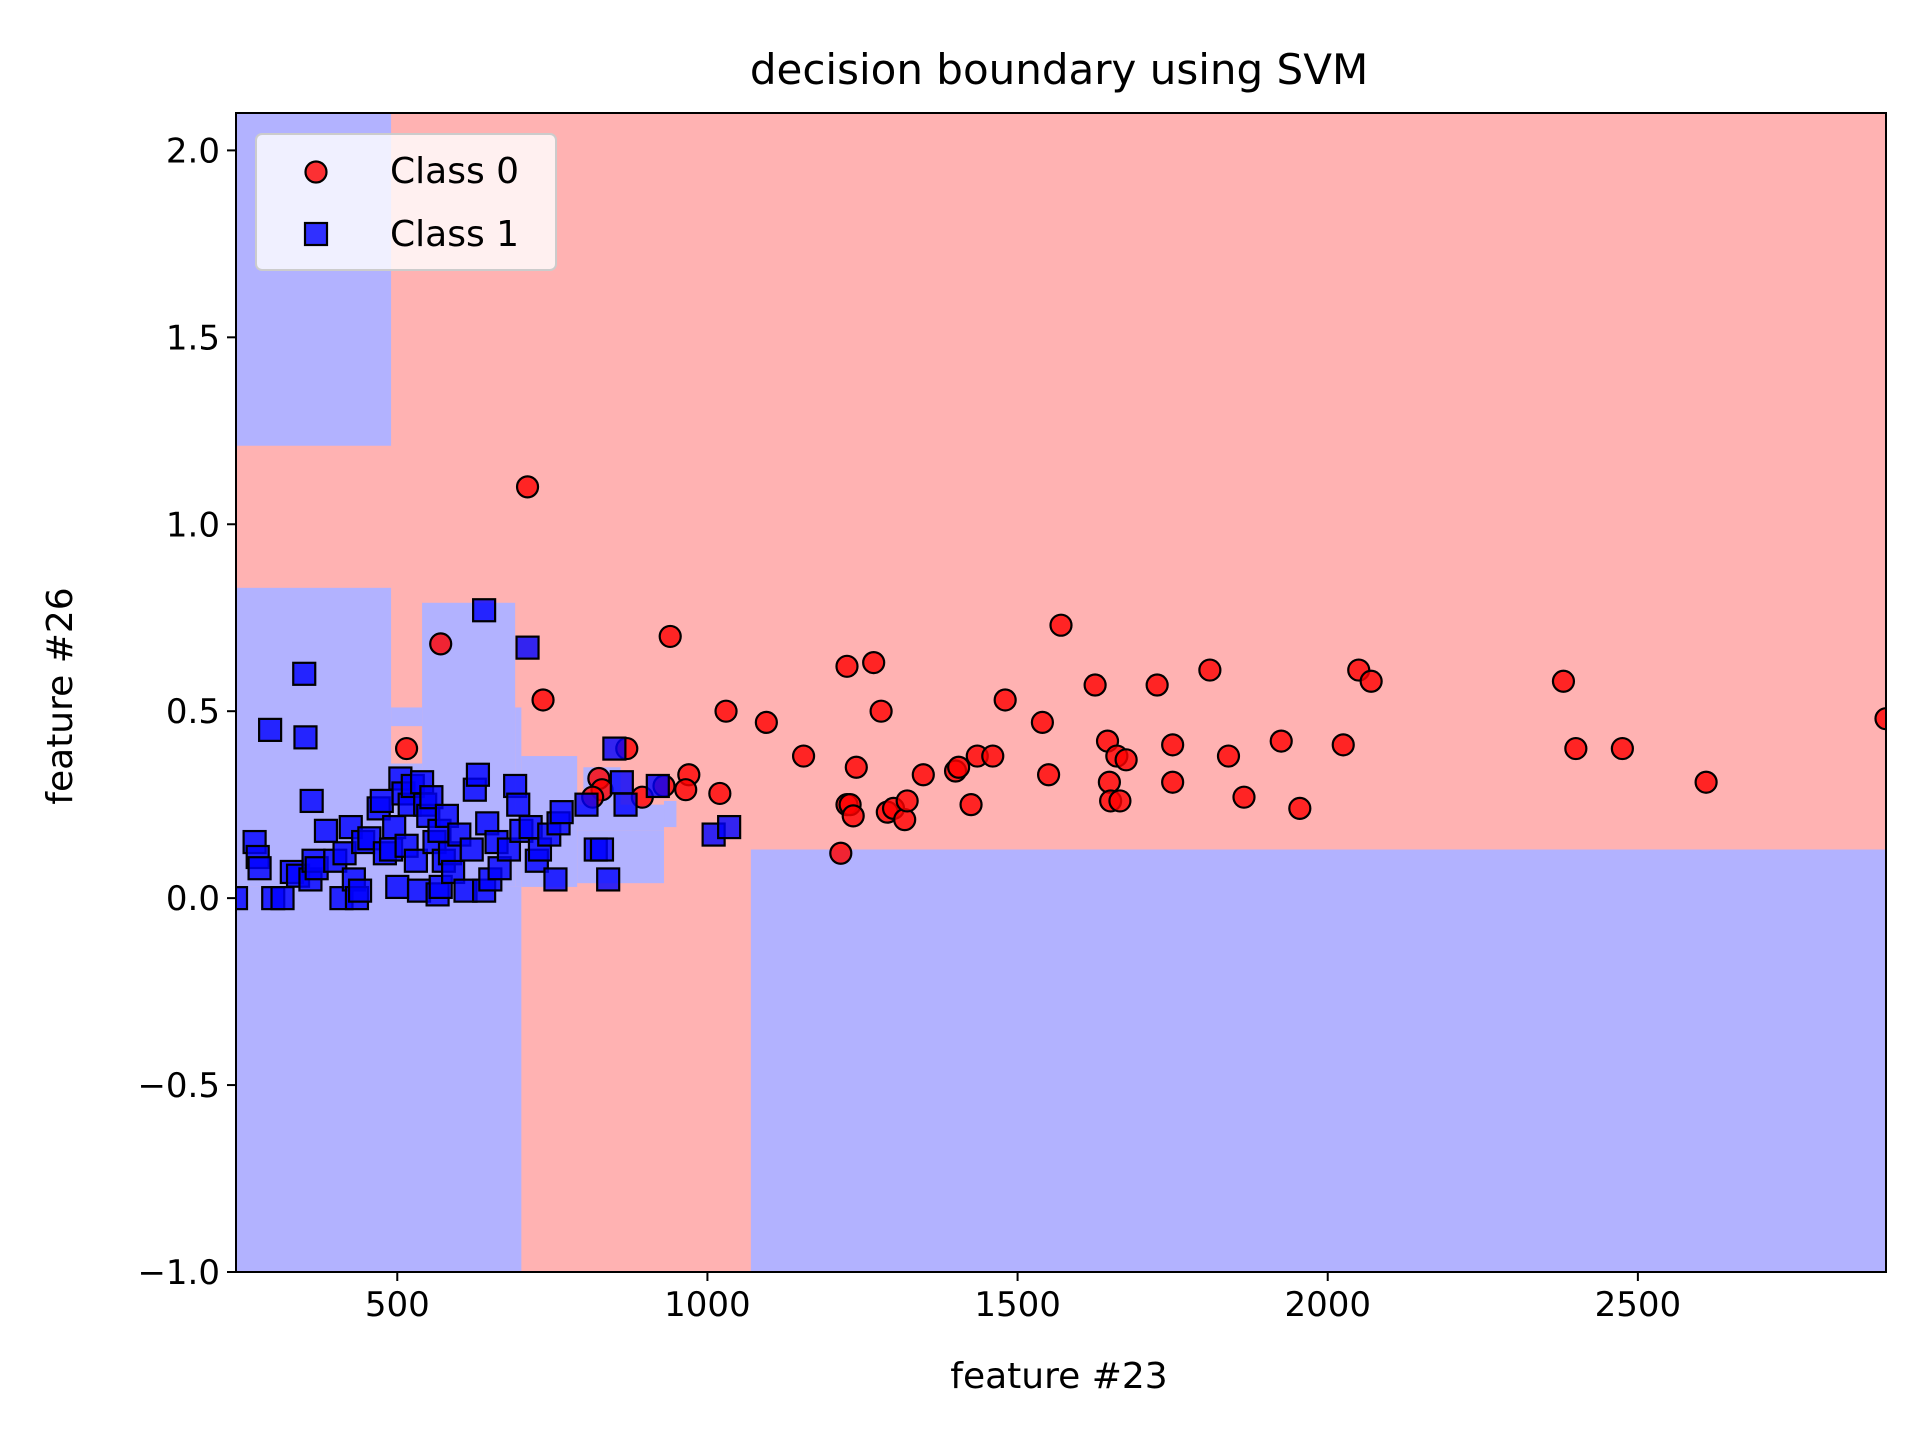 Image resolution: width=1920 pixels, height=1440 pixels. I want to click on legend-box, so click(406, 202).